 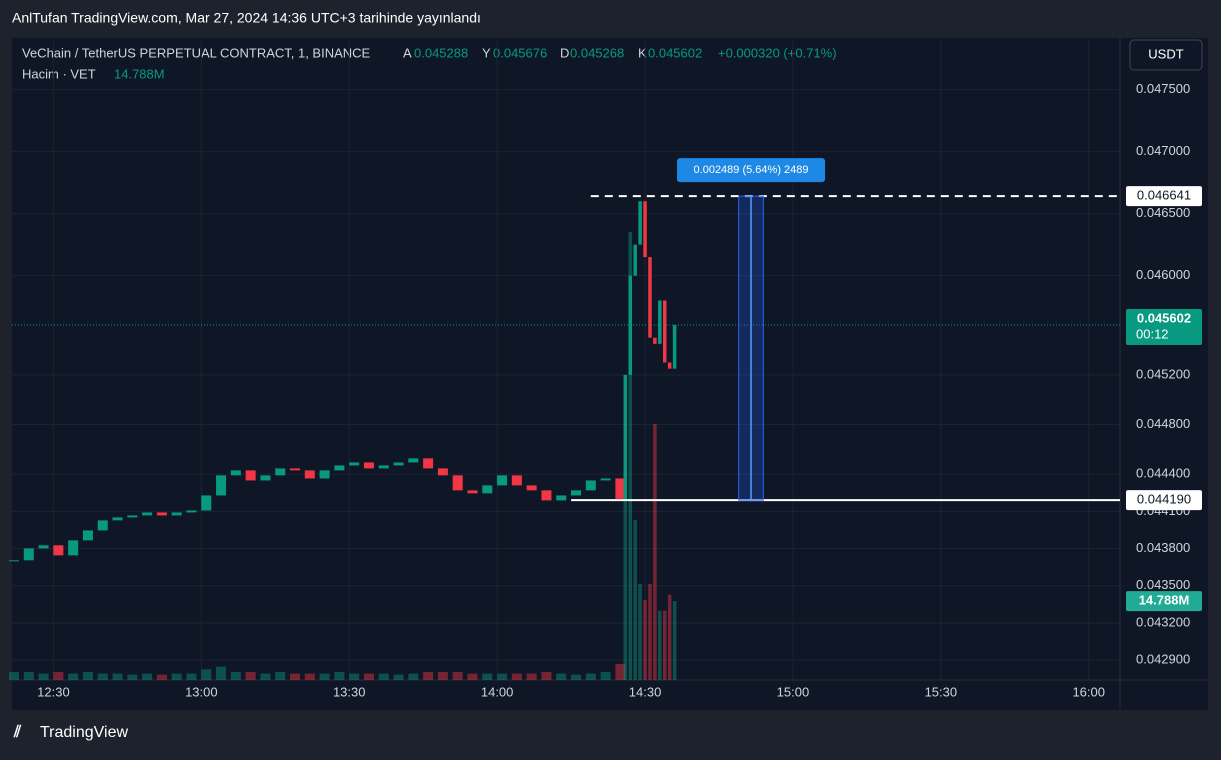 What do you see at coordinates (486, 52) in the screenshot?
I see `ohlc-label: Y` at bounding box center [486, 52].